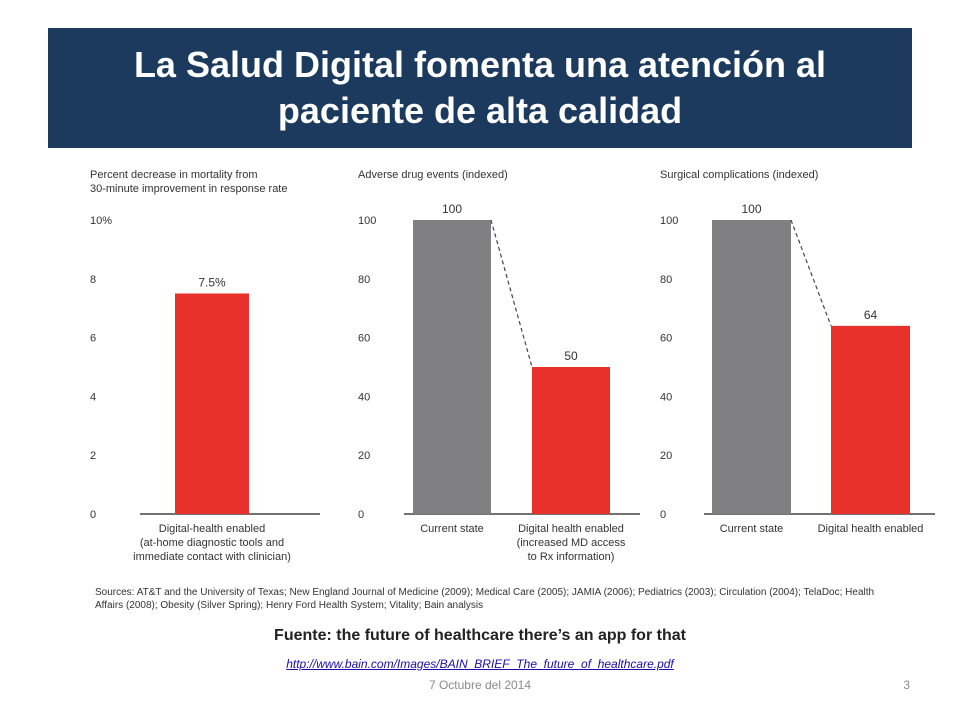  Describe the element at coordinates (666, 280) in the screenshot. I see `chart-3-ytick-label: 80` at that location.